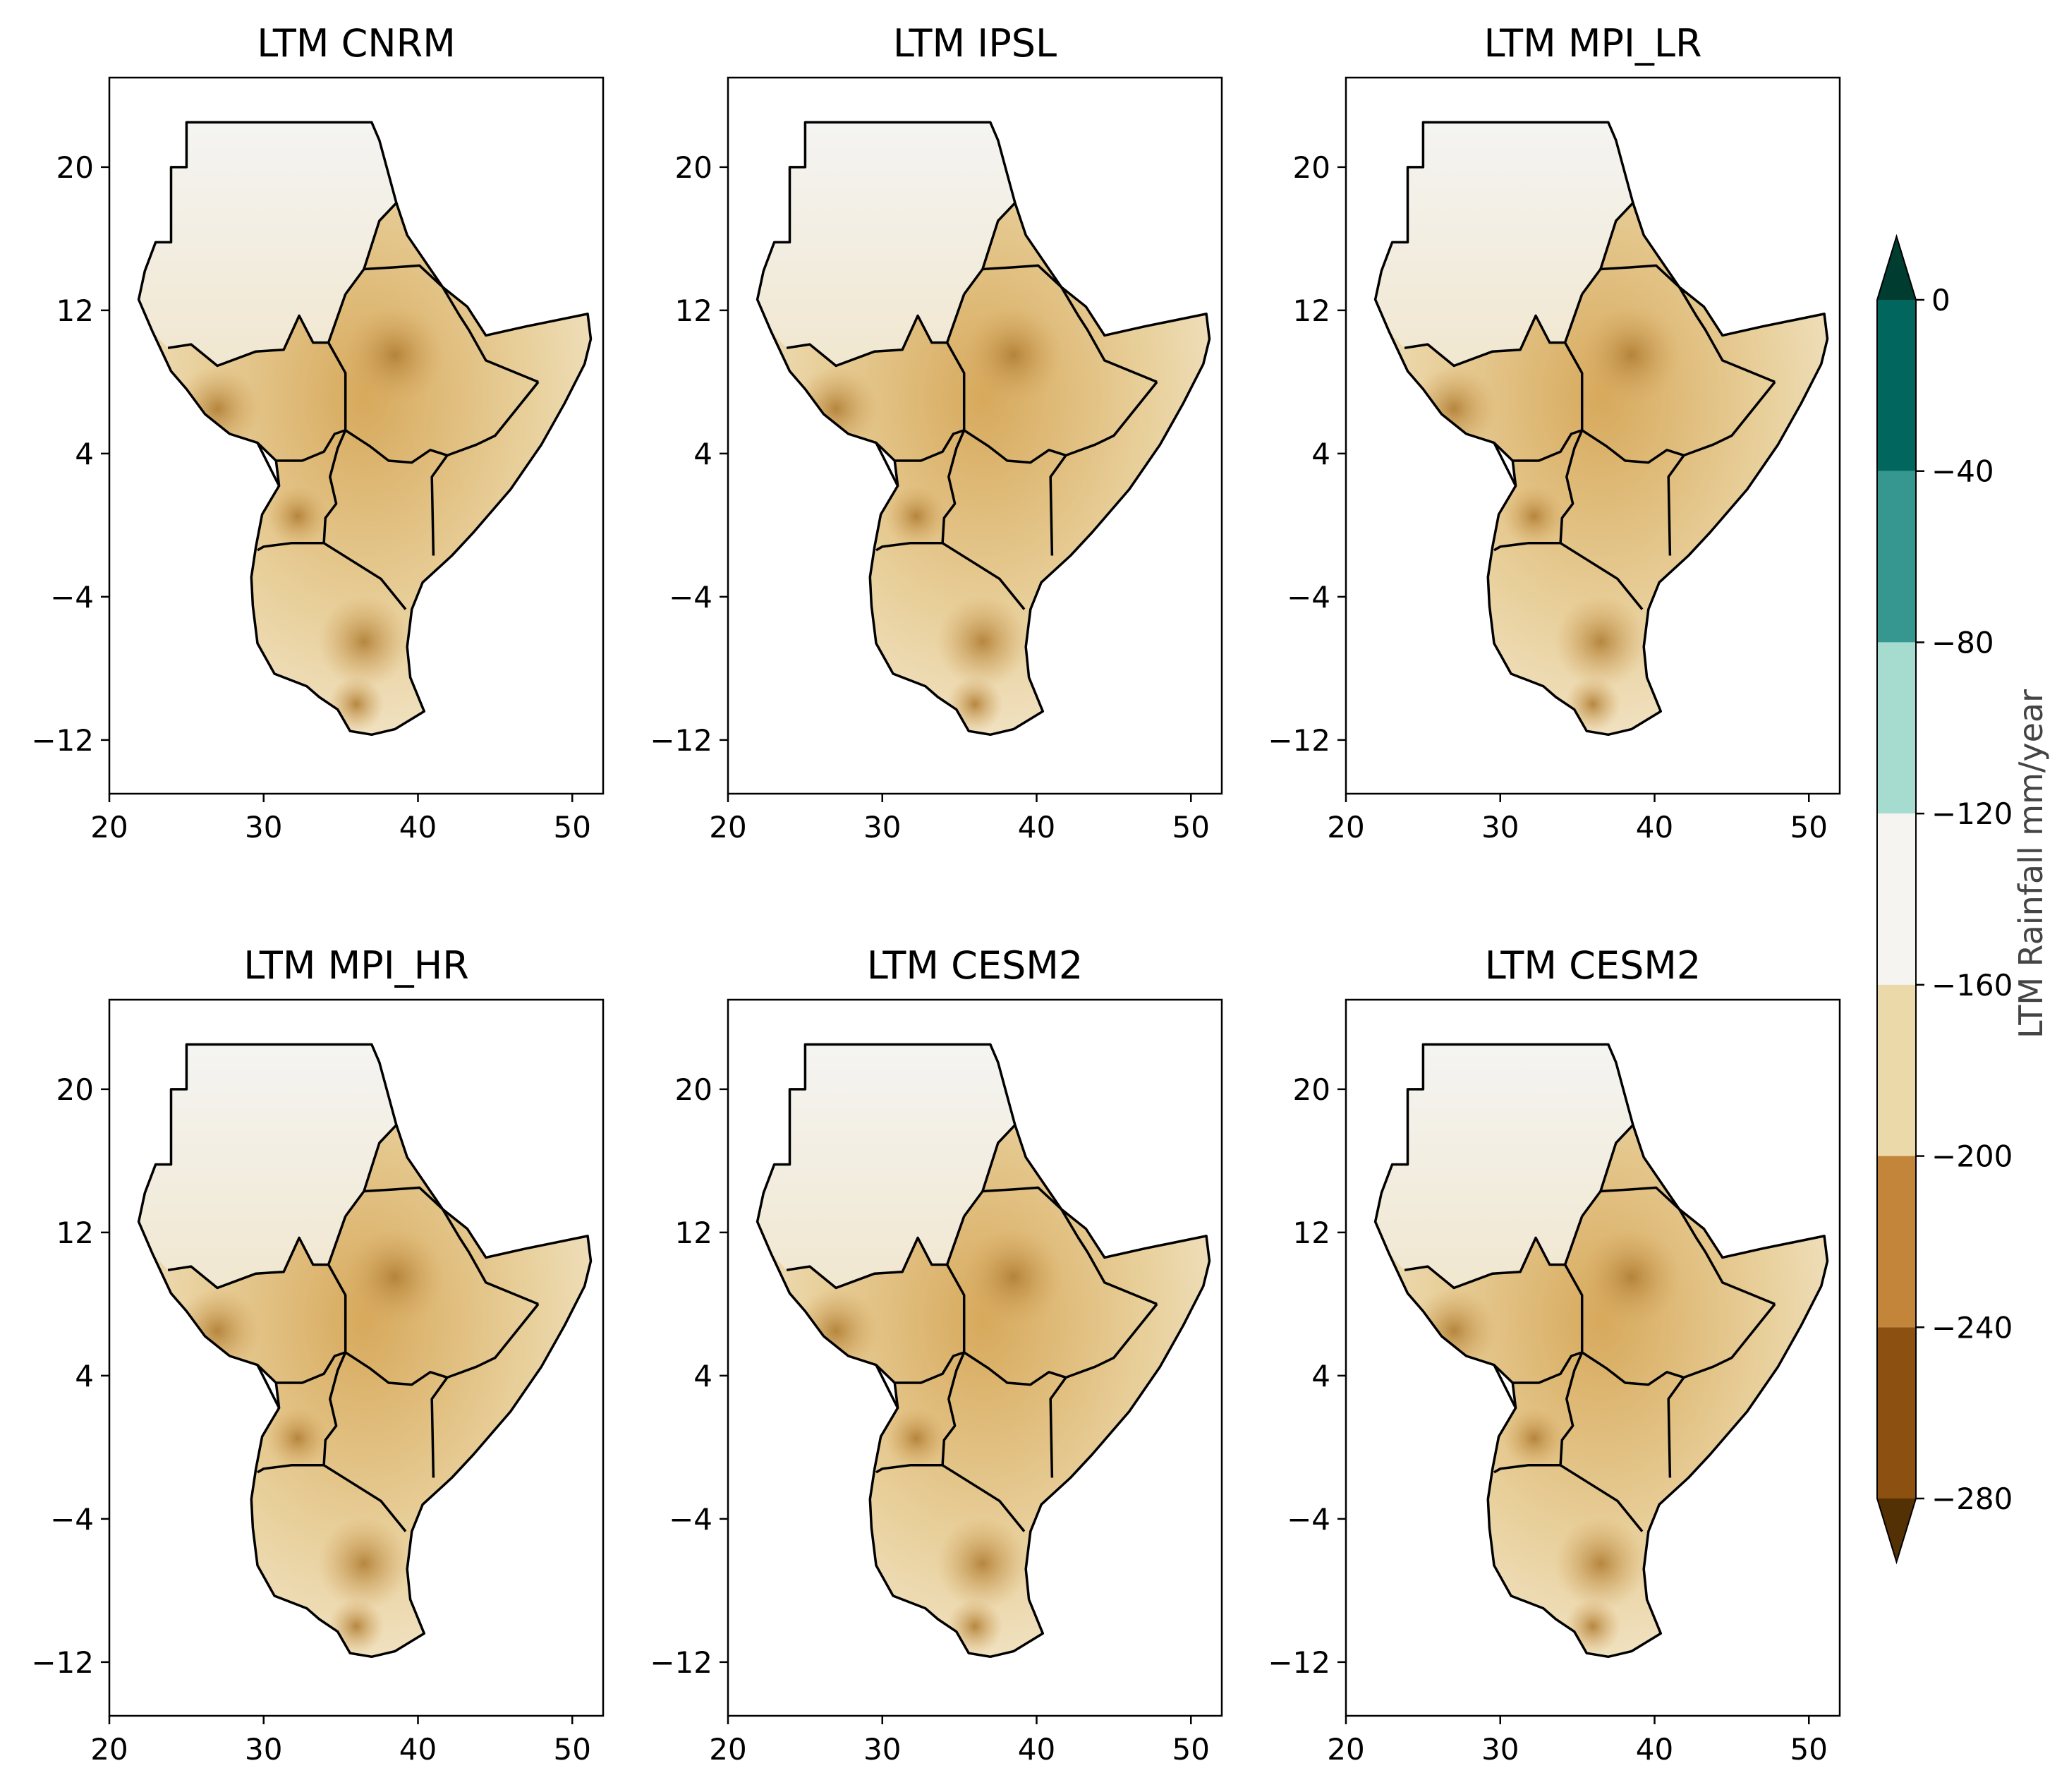 Image resolution: width=2069 pixels, height=1792 pixels. I want to click on panel-title: LTM MPI_LR, so click(1592, 43).